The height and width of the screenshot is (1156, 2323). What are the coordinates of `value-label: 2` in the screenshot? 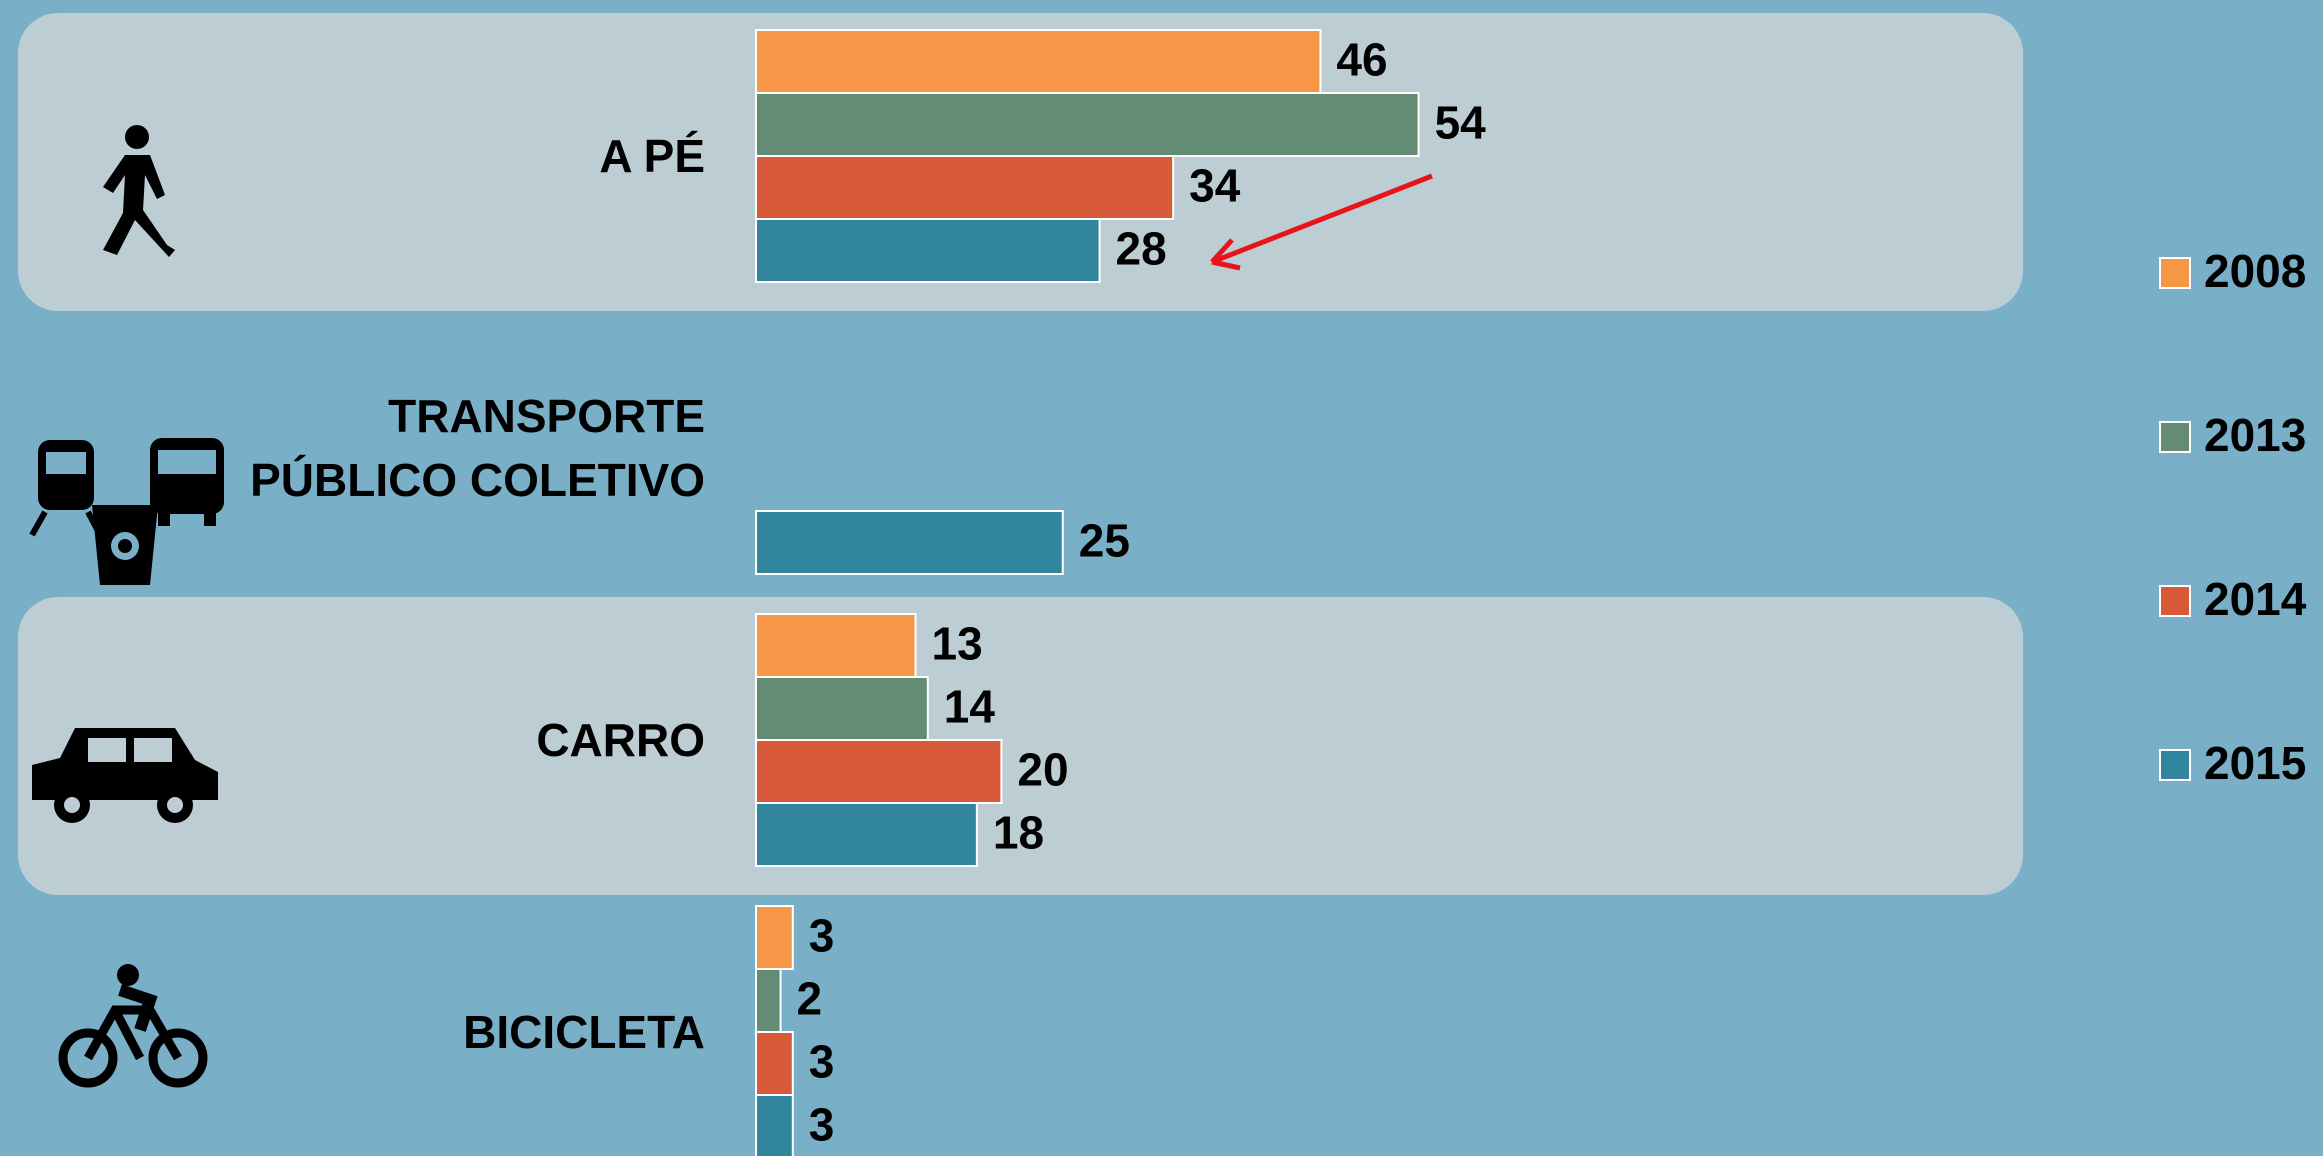 It's located at (810, 999).